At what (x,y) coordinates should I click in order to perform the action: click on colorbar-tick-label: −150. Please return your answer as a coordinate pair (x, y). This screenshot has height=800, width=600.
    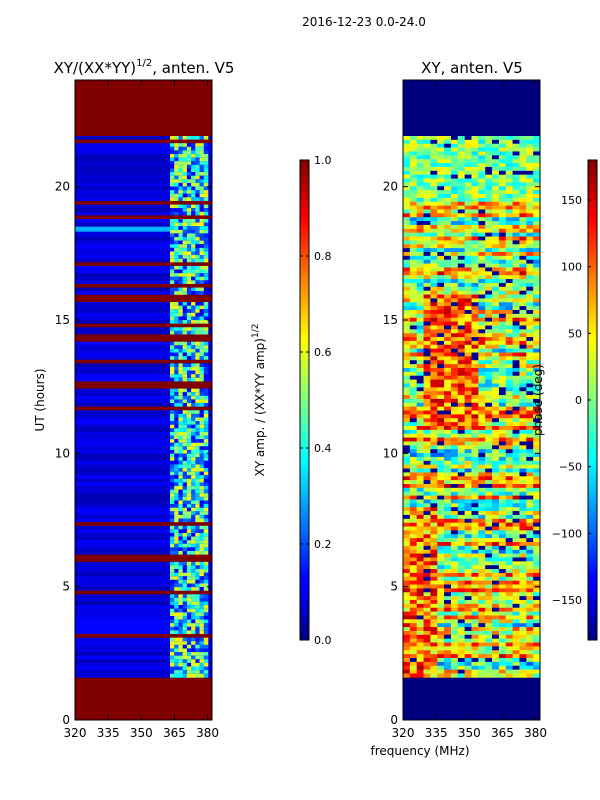
    Looking at the image, I should click on (567, 600).